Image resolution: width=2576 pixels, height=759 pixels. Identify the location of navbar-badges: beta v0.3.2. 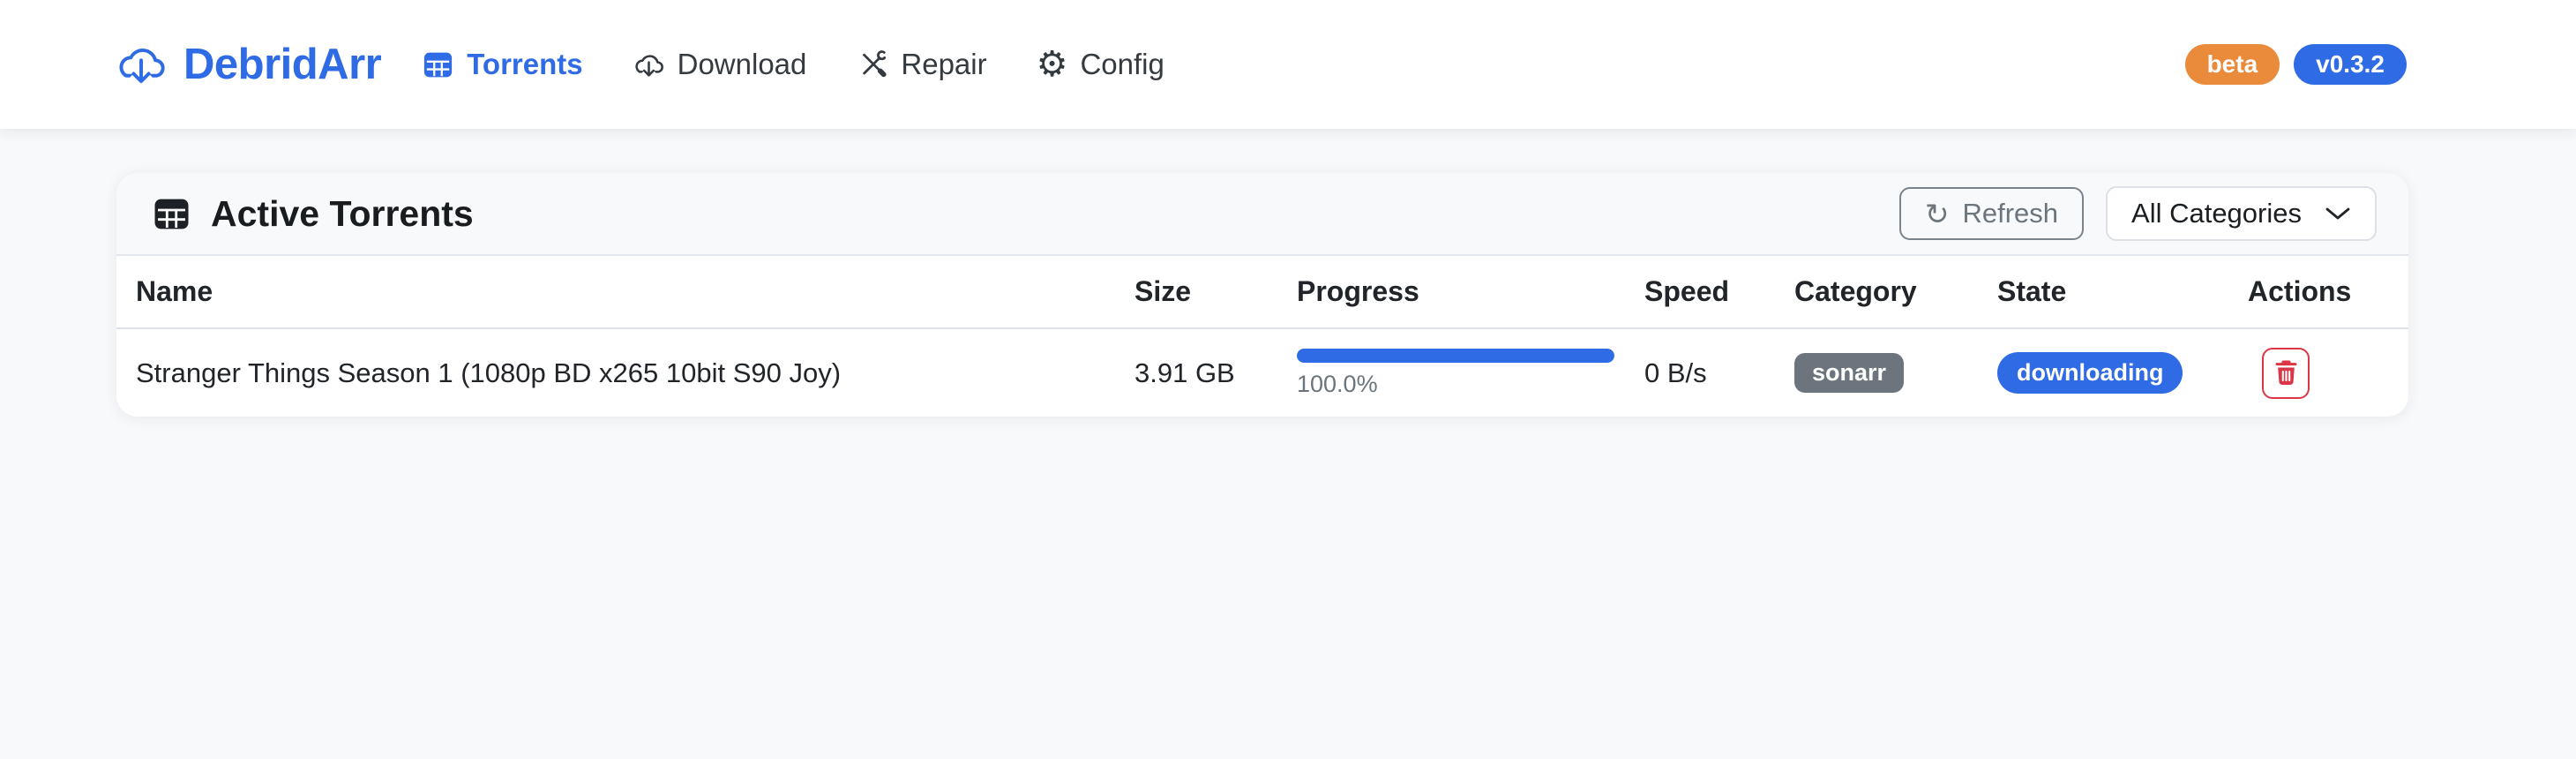
(2295, 64).